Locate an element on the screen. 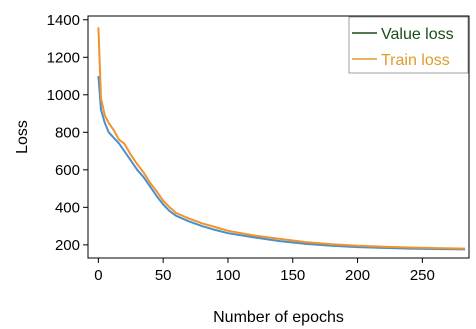  x-tick-label: 100 is located at coordinates (227, 275).